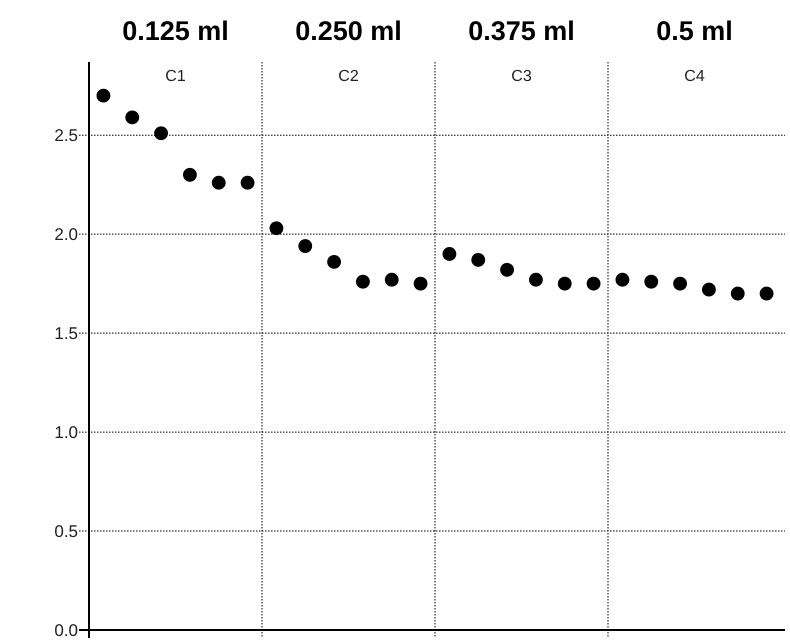 This screenshot has width=790, height=642. Describe the element at coordinates (175, 31) in the screenshot. I see `text: 0.125 ml` at that location.